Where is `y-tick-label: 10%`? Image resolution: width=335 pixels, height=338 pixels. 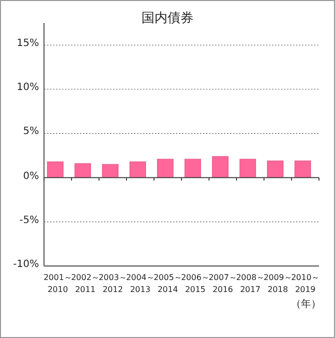
y-tick-label: 10% is located at coordinates (27, 88).